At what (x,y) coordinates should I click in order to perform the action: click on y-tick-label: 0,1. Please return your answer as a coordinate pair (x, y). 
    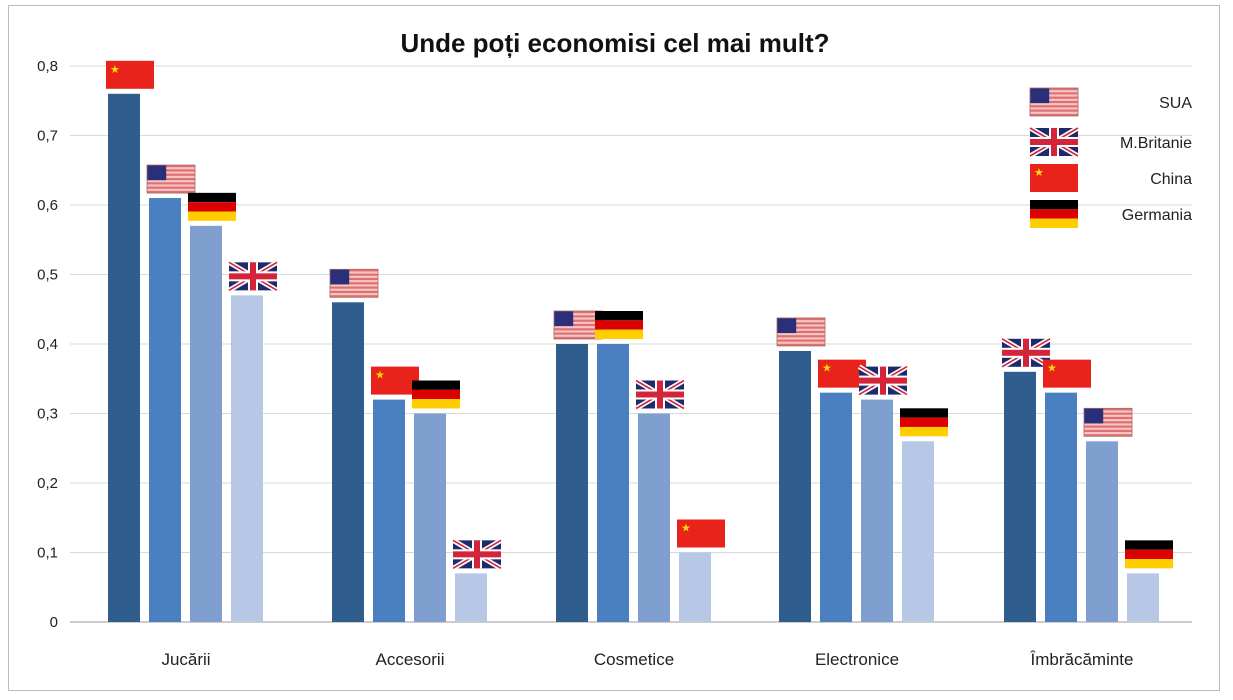
    Looking at the image, I should click on (47, 553).